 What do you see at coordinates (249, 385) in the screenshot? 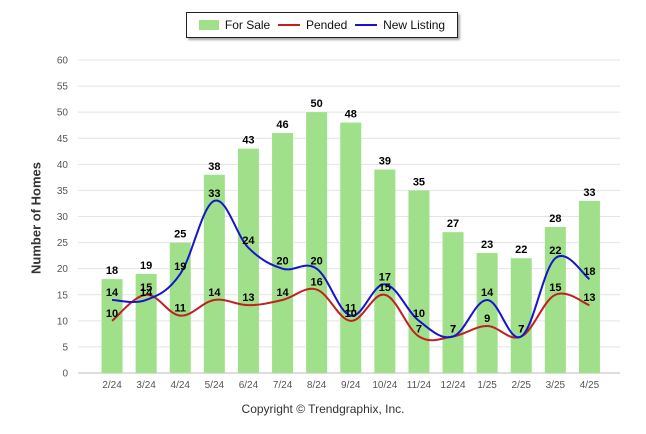
I see `x-tick-label: 6/24` at bounding box center [249, 385].